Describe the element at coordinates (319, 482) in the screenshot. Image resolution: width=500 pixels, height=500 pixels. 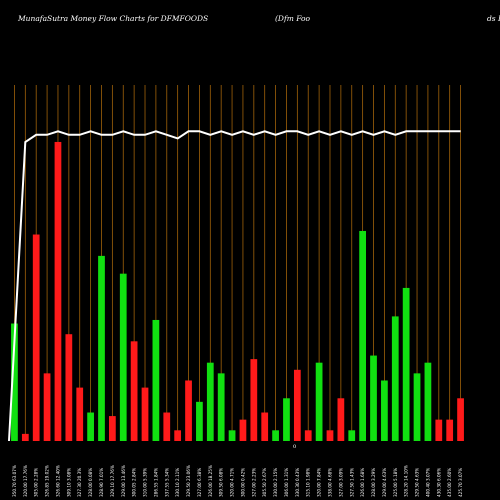
I see `x-tick-label: 320.00 7.84%` at that location.